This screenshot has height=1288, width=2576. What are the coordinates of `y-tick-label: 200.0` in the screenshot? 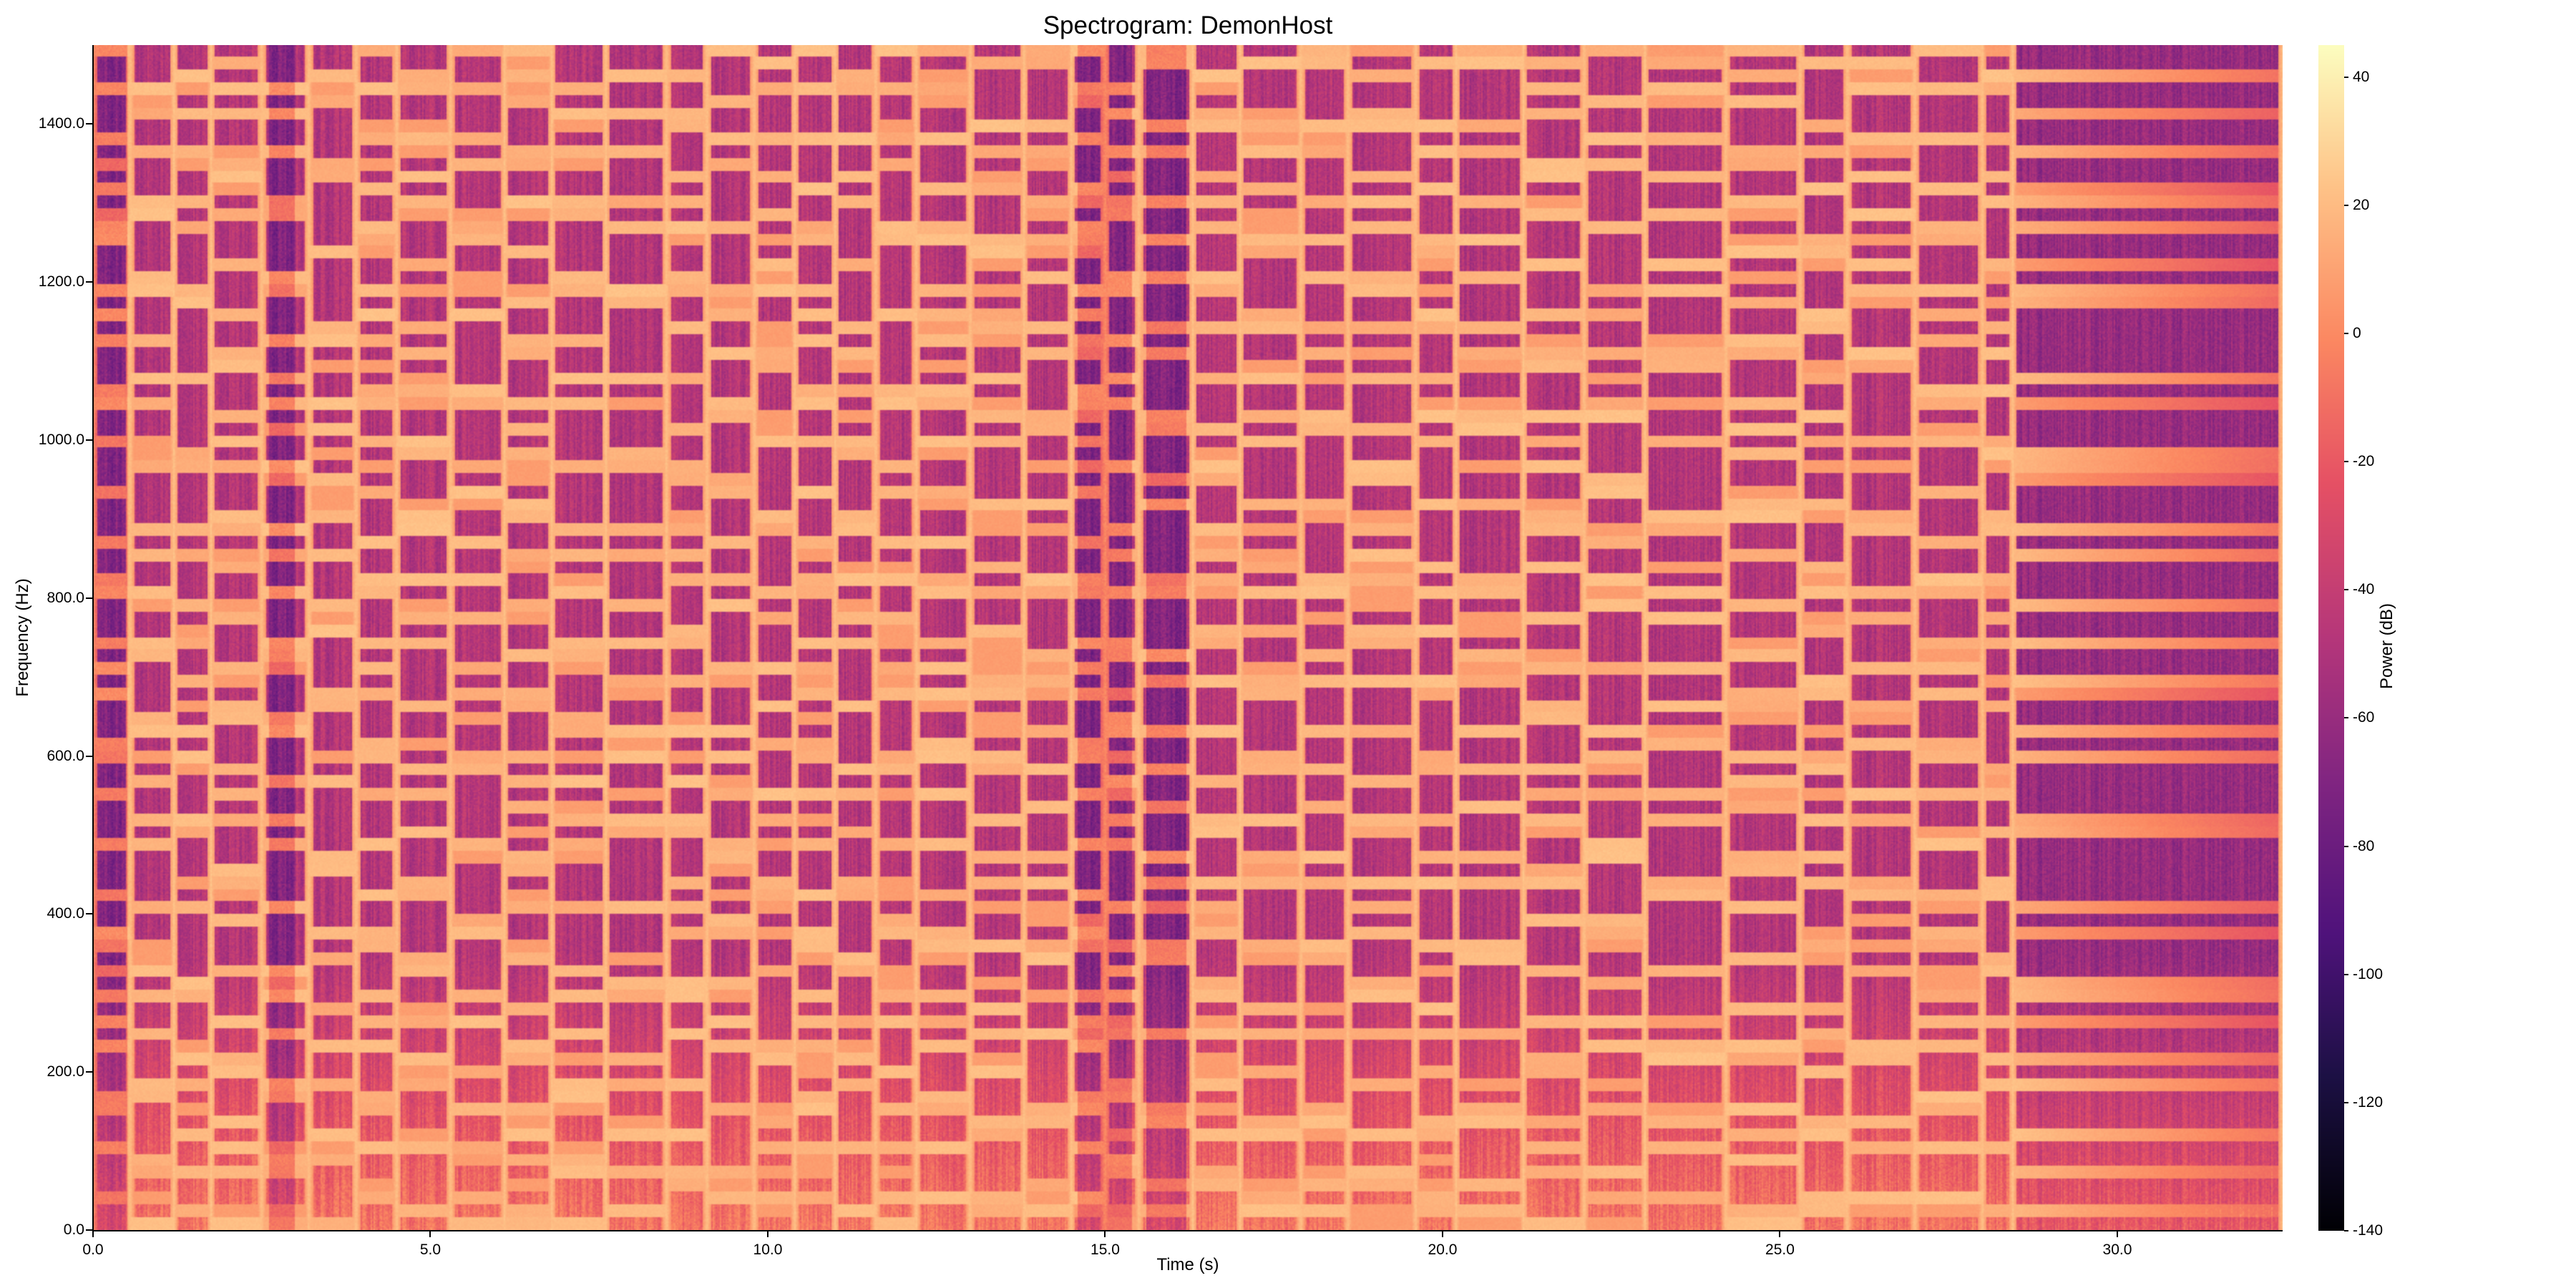 It's located at (65, 1071).